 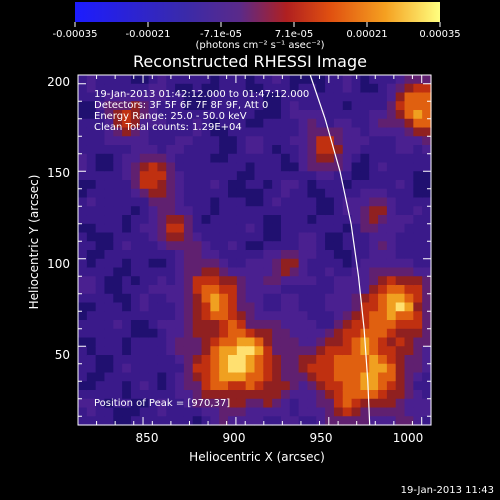 What do you see at coordinates (250, 61) in the screenshot?
I see `chart-title: Reconstructed RHESSI Image` at bounding box center [250, 61].